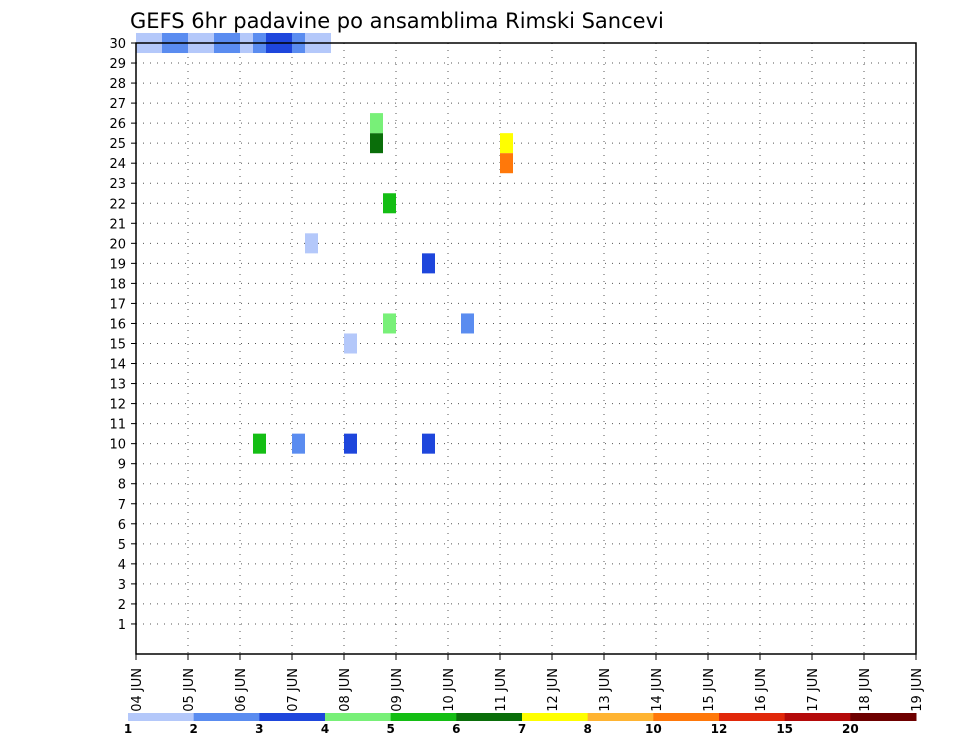 This screenshot has width=960, height=746. I want to click on y-tick-label: 5, so click(122, 545).